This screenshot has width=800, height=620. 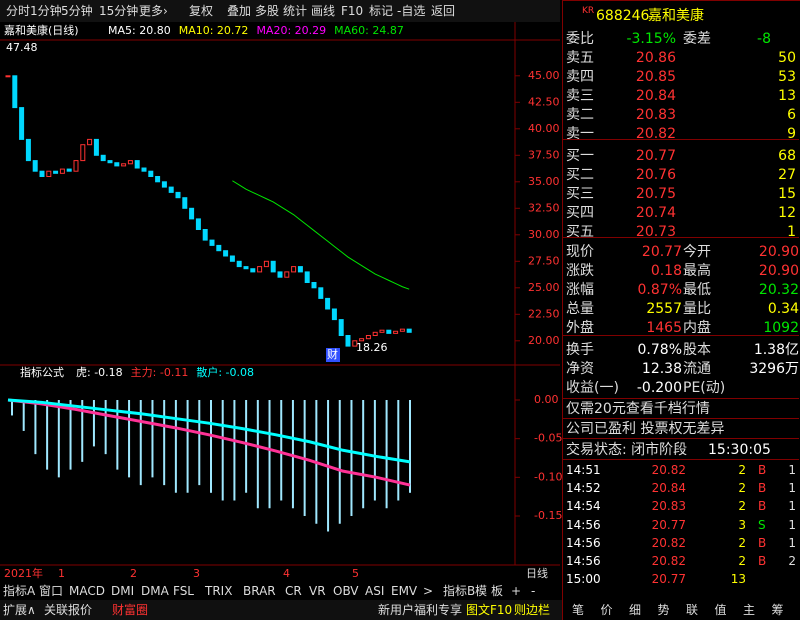 What do you see at coordinates (293, 591) in the screenshot?
I see `tab-button: CR` at bounding box center [293, 591].